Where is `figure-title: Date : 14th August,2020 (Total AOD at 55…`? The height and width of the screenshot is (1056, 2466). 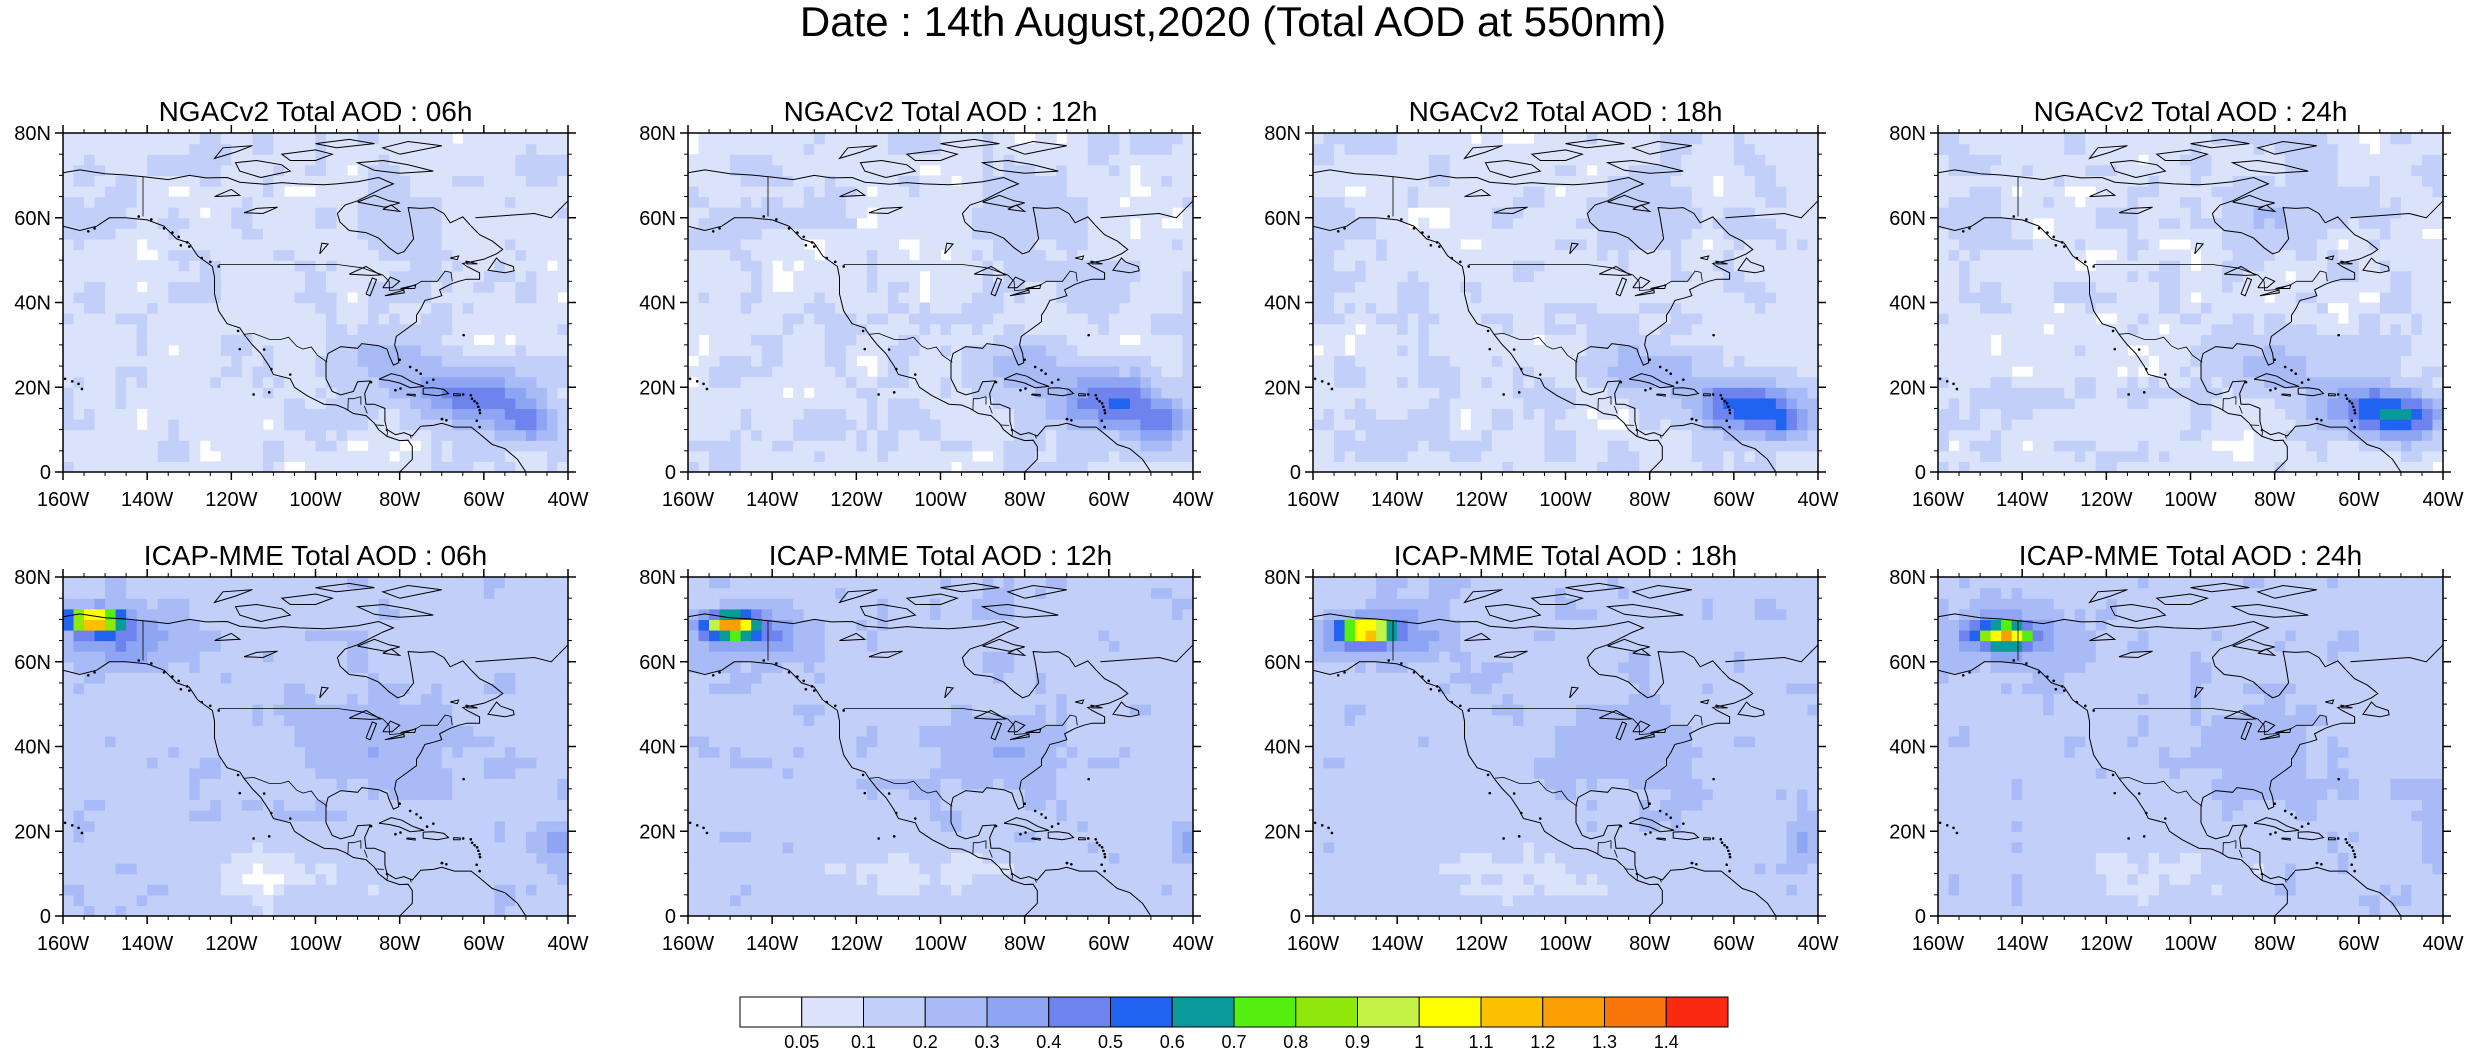 figure-title: Date : 14th August,2020 (Total AOD at 55… is located at coordinates (1233, 22).